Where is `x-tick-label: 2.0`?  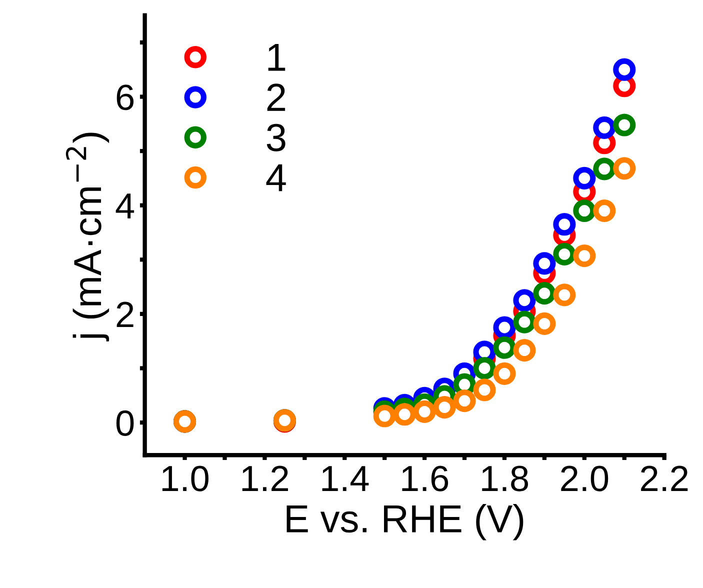 x-tick-label: 2.0 is located at coordinates (584, 479).